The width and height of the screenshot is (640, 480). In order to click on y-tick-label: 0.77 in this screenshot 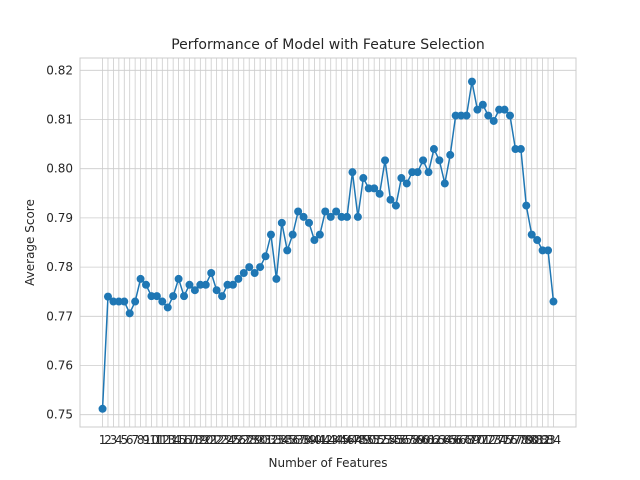, I will do `click(59, 316)`.